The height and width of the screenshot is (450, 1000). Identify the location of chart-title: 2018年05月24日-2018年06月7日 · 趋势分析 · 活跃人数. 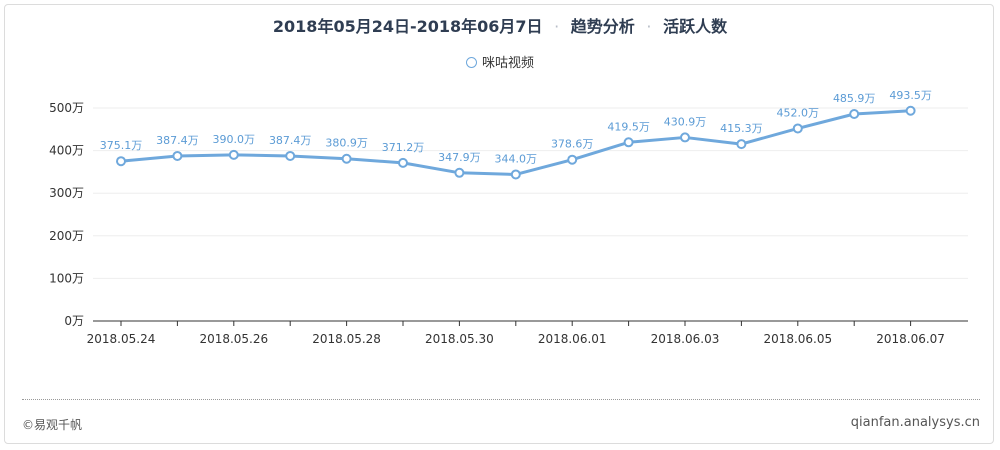
(500, 25).